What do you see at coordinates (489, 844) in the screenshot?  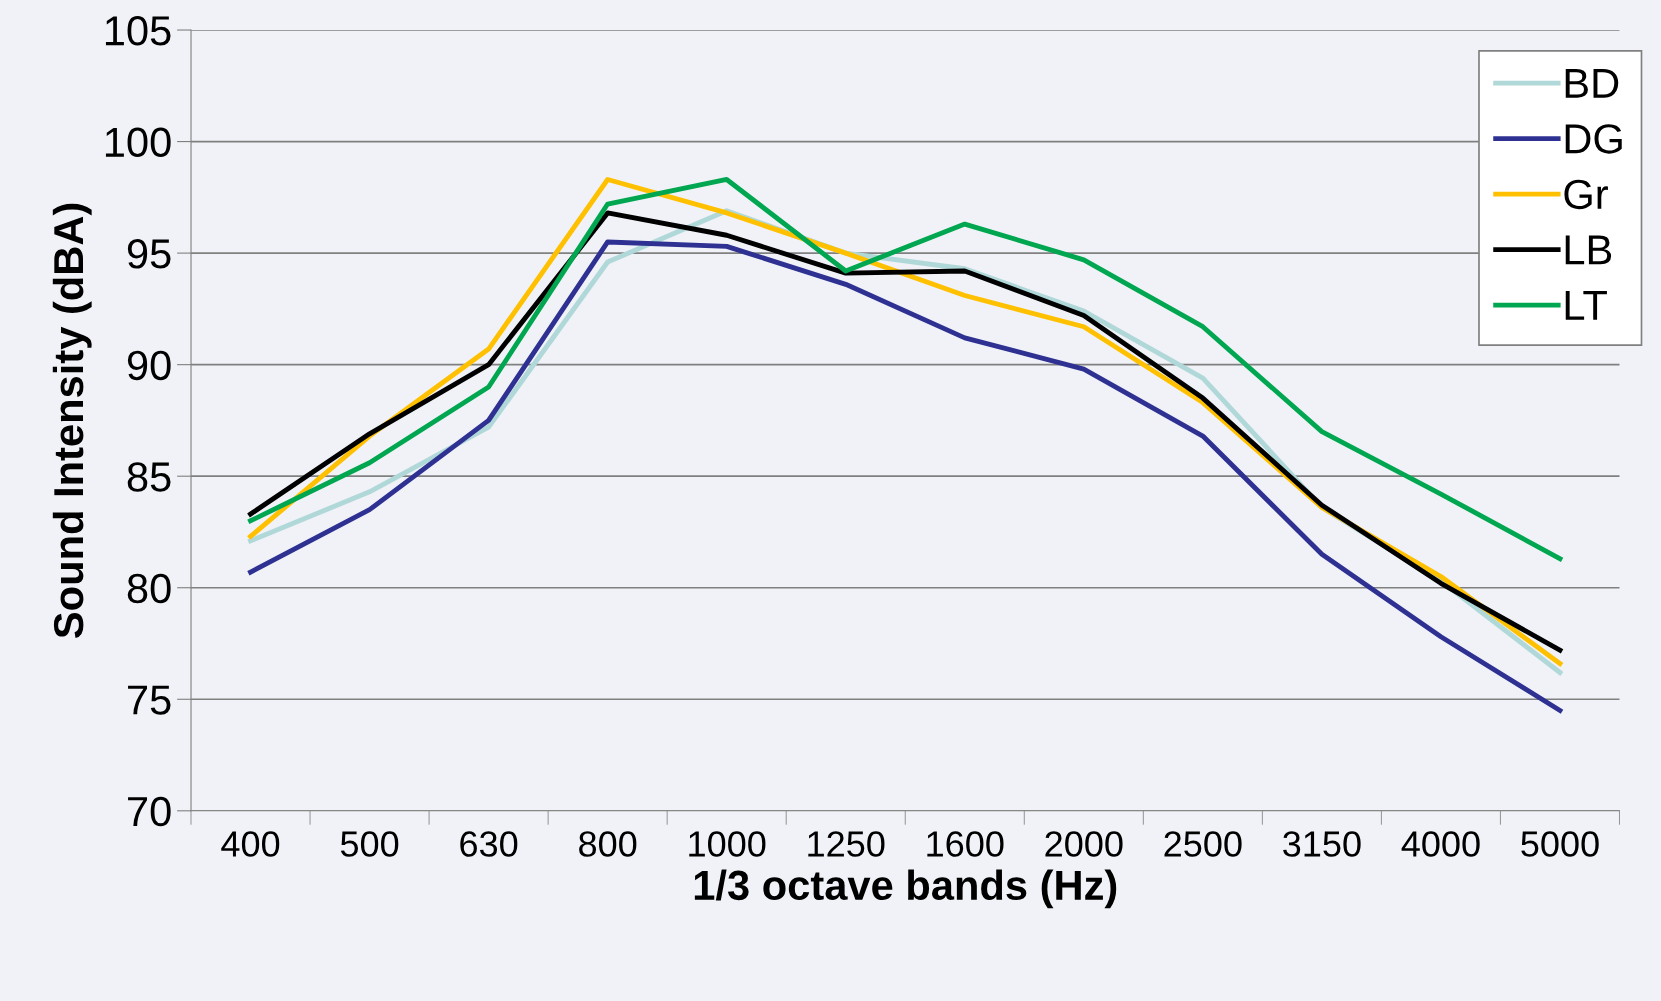 I see `x-tick-label: 630` at bounding box center [489, 844].